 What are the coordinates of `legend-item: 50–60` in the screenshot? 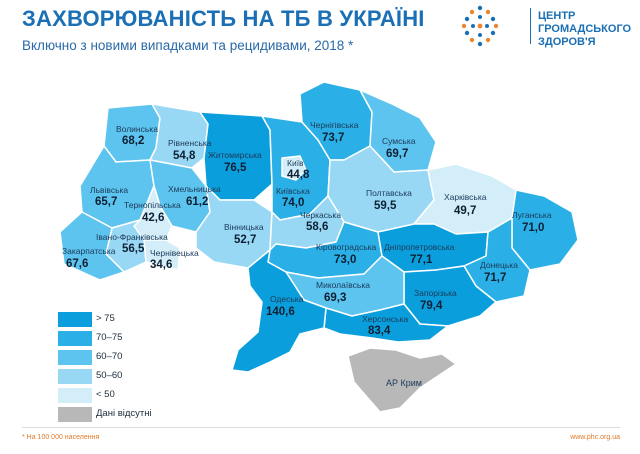 It's located at (158, 377).